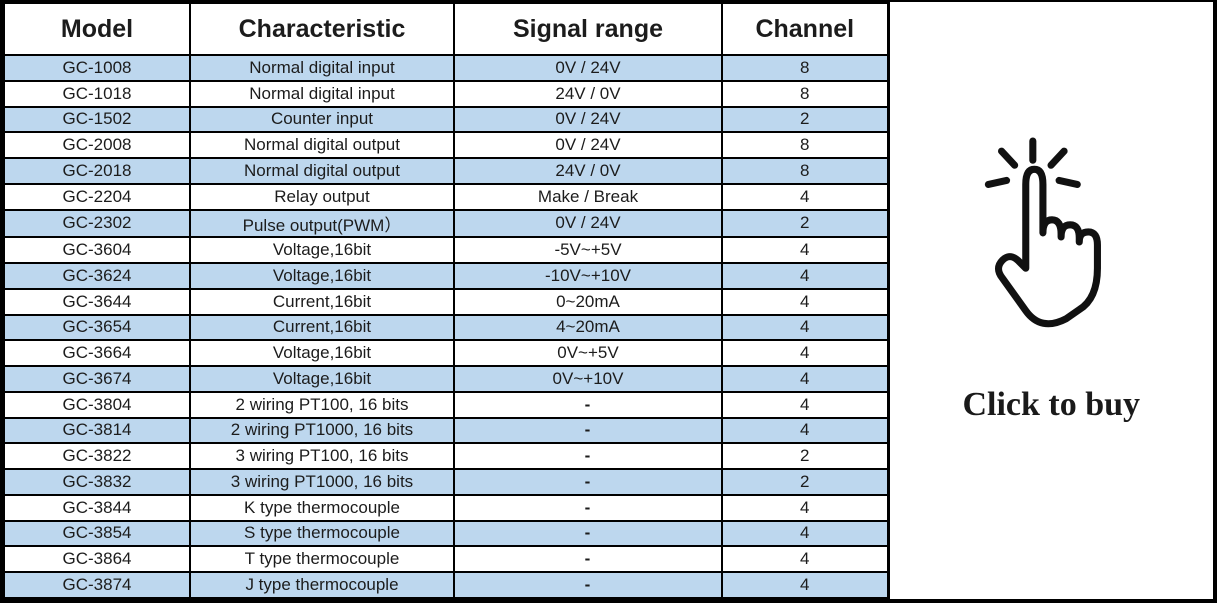 This screenshot has width=1217, height=603. What do you see at coordinates (1051, 242) in the screenshot?
I see `tap-hand-icon` at bounding box center [1051, 242].